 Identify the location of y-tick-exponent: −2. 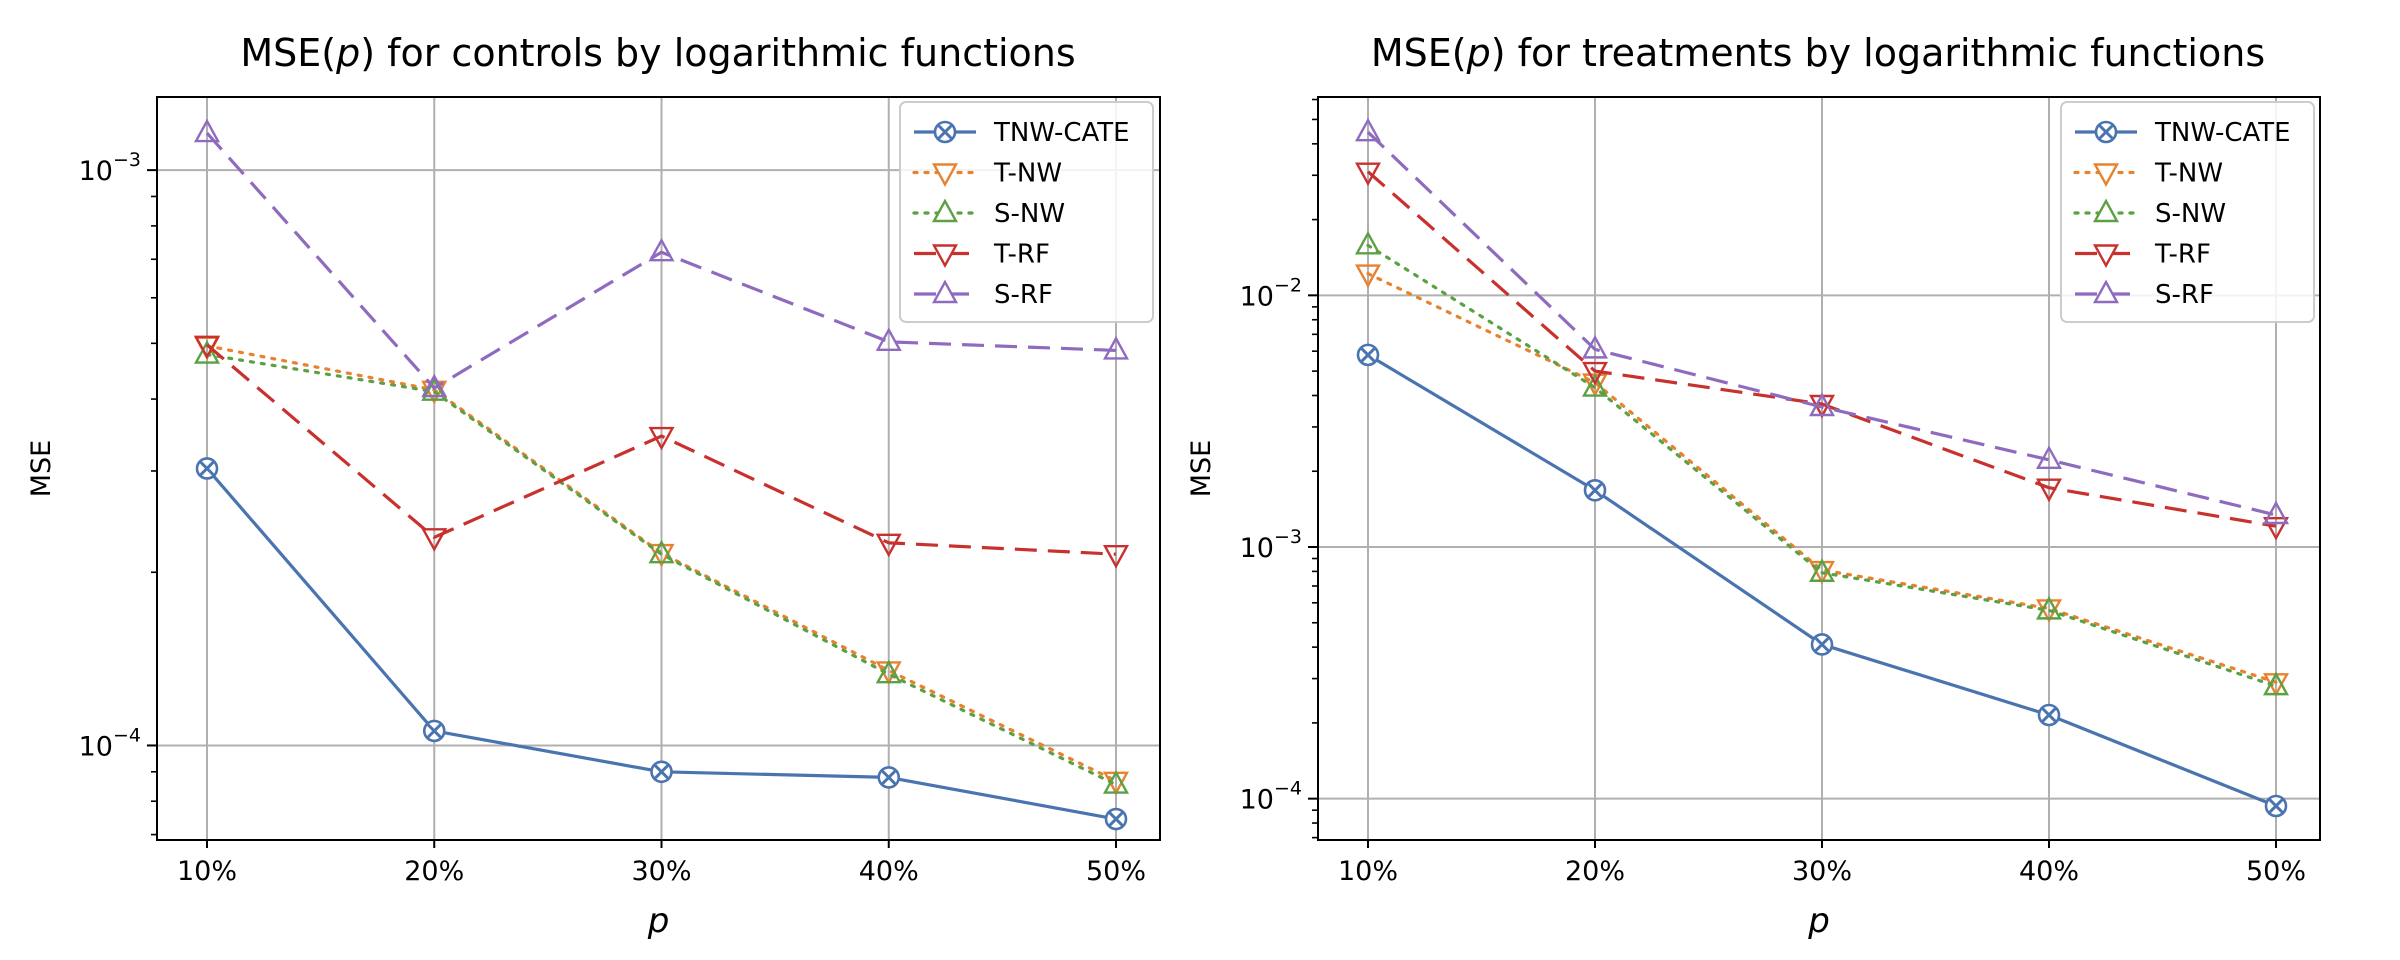
(1288, 285).